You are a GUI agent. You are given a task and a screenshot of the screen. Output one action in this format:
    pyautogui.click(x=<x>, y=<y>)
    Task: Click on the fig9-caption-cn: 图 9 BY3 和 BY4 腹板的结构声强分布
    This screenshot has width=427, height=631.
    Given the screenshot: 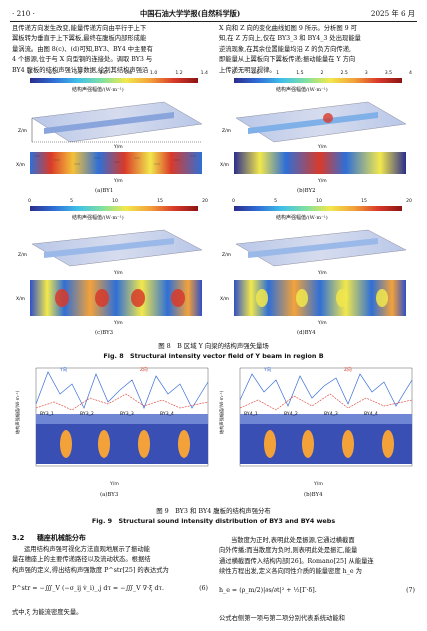 What is the action you would take?
    pyautogui.click(x=213, y=511)
    